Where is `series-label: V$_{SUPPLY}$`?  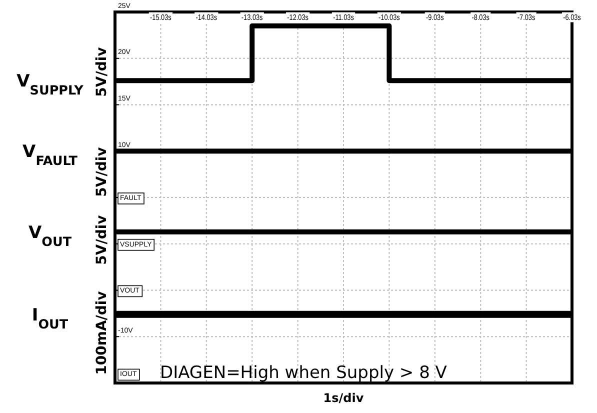
series-label: V$_{SUPPLY}$ is located at coordinates (50, 85).